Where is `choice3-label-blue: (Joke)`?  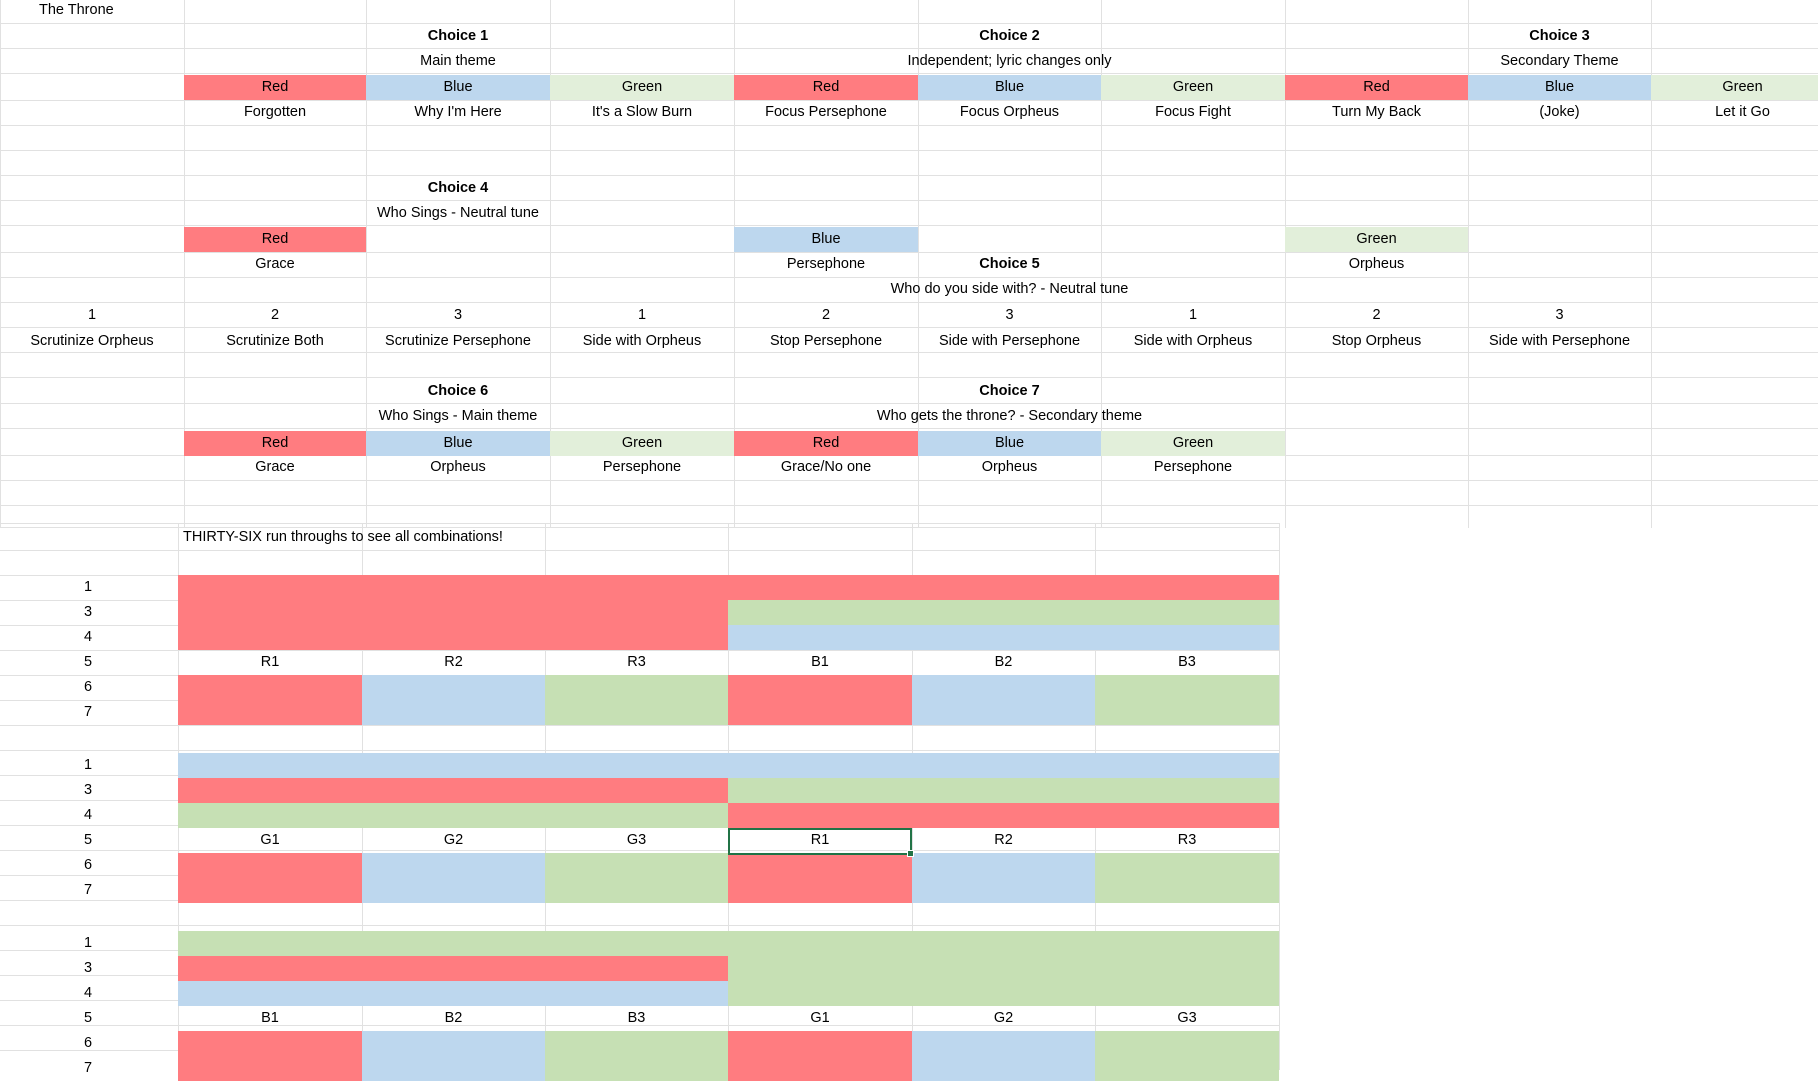 choice3-label-blue: (Joke) is located at coordinates (1559, 112).